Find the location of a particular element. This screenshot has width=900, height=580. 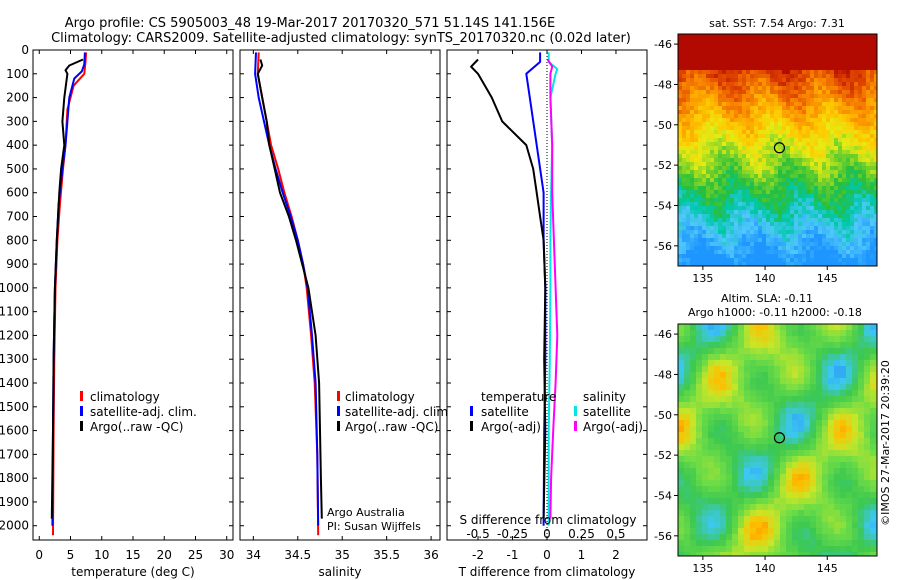

legend-label: satellite is located at coordinates (505, 412).